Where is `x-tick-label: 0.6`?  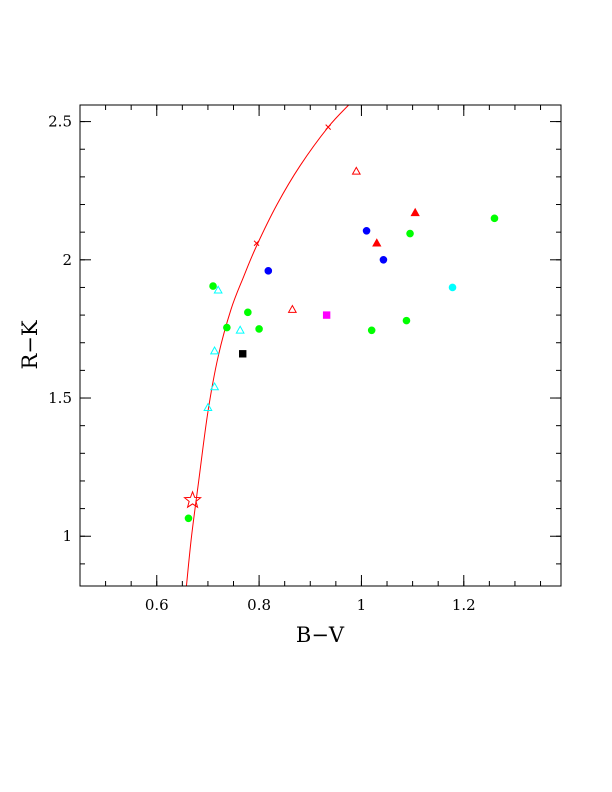 x-tick-label: 0.6 is located at coordinates (157, 605).